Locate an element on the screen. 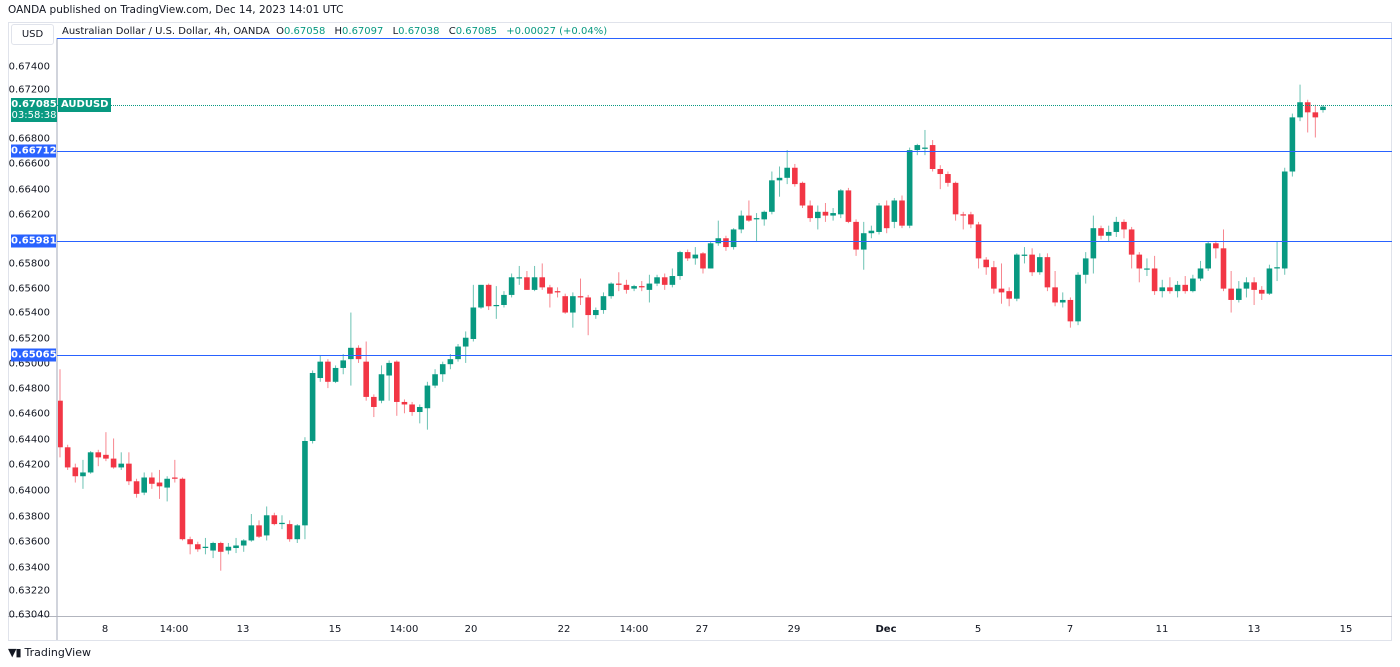 The height and width of the screenshot is (667, 1400). time-tick: 5 is located at coordinates (978, 629).